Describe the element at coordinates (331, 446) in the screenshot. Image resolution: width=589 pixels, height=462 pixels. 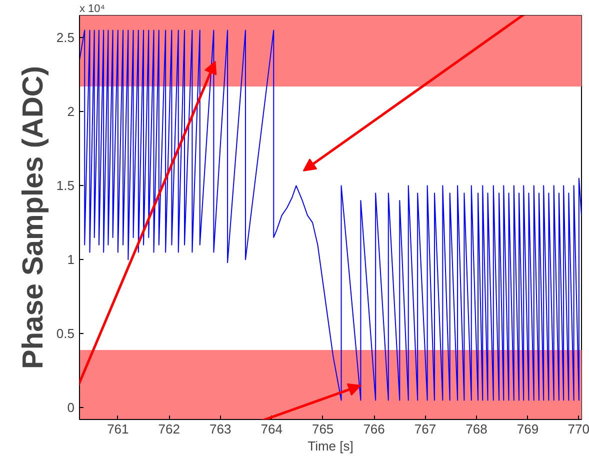
I see `x-axis-title: Time [s]` at that location.